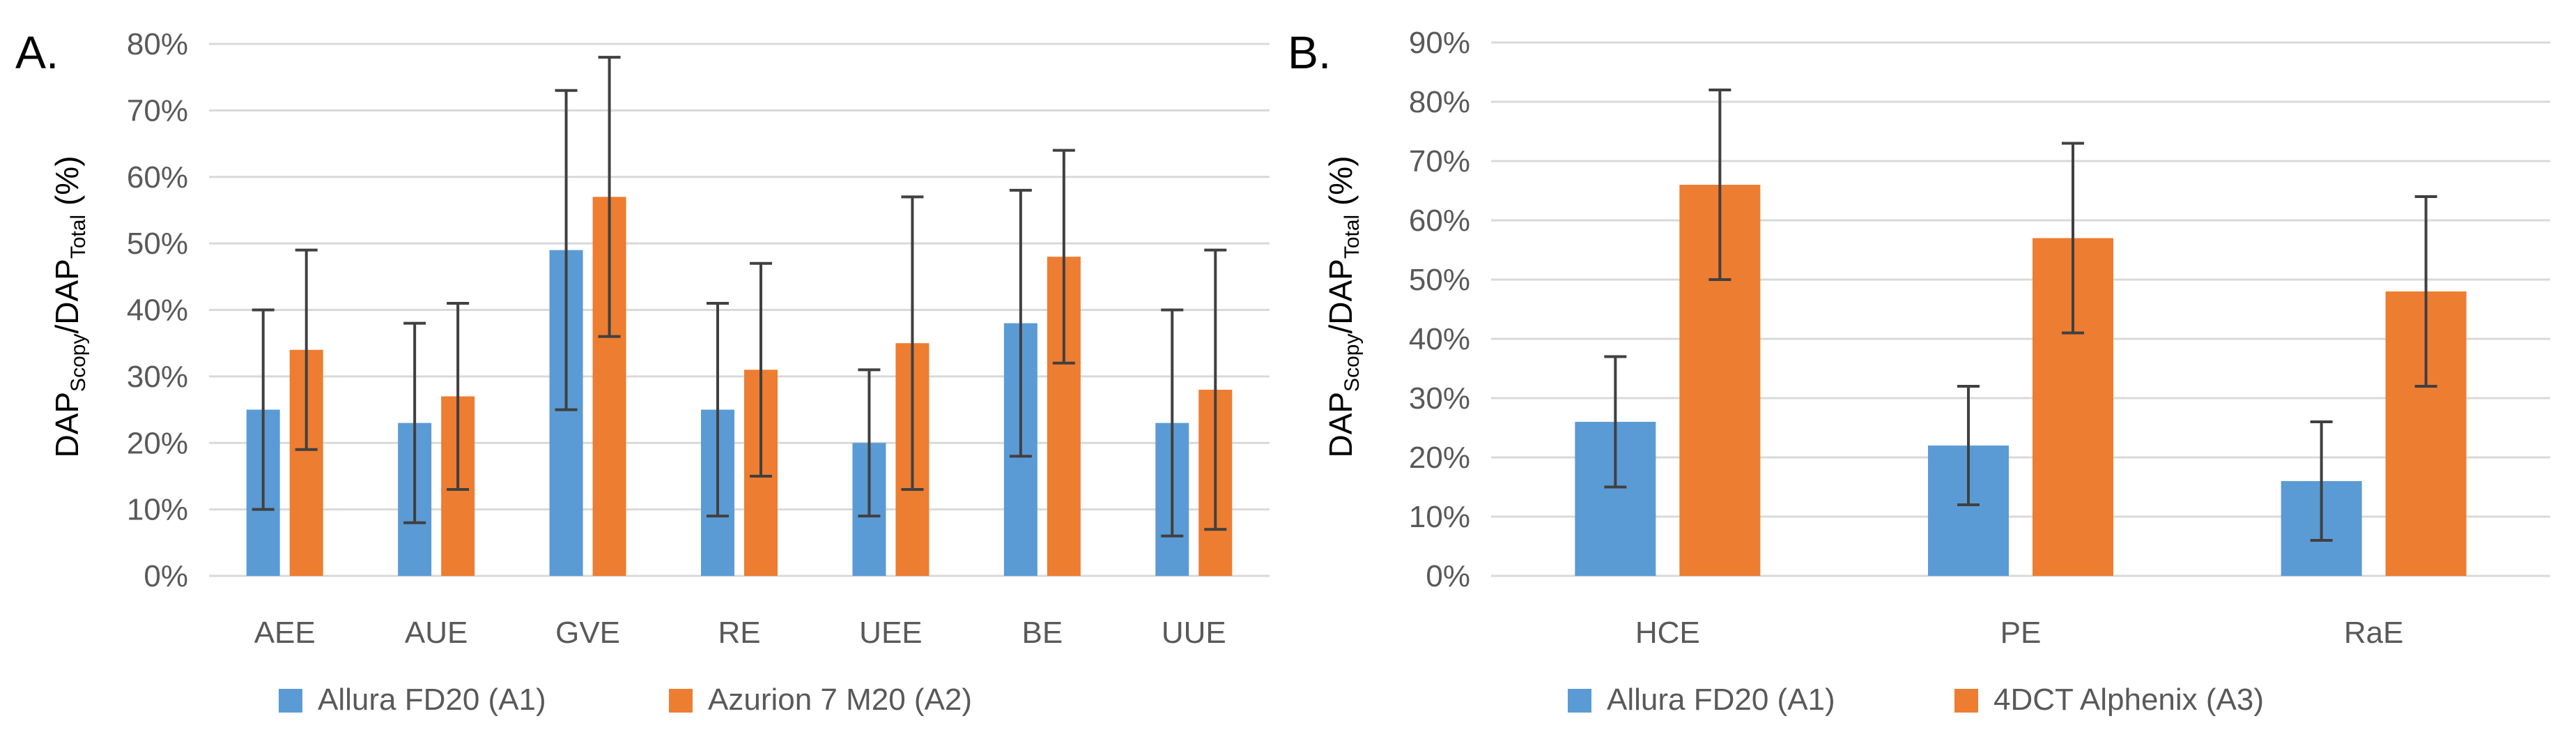  What do you see at coordinates (166, 576) in the screenshot?
I see `chart-a-y-tick-label: 0%` at bounding box center [166, 576].